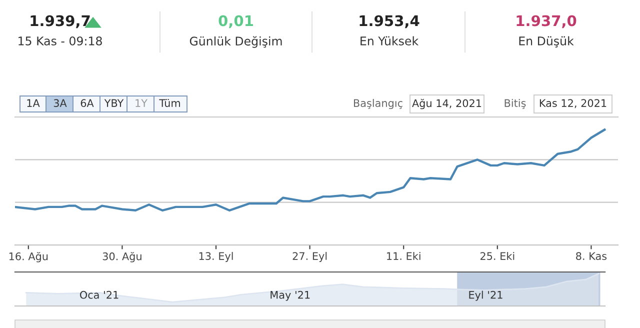 The image size is (640, 328). What do you see at coordinates (216, 257) in the screenshot?
I see `x-tick-label: 13. Eyl` at bounding box center [216, 257].